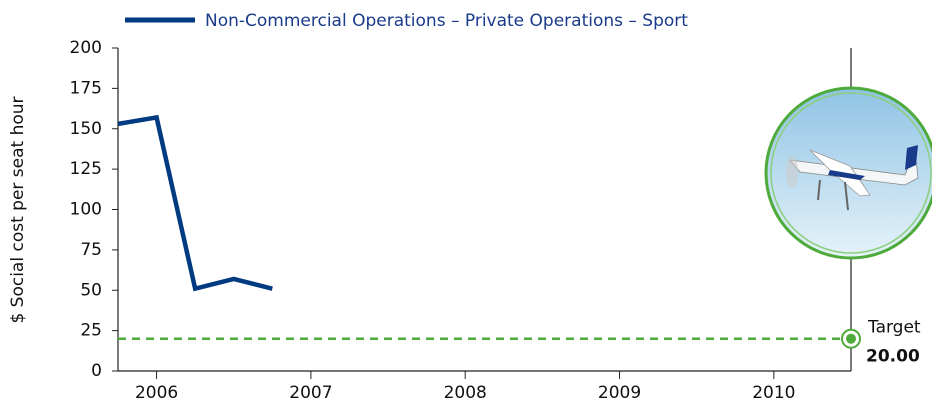 Image resolution: width=932 pixels, height=412 pixels. What do you see at coordinates (156, 393) in the screenshot?
I see `x-tick-label: 2006` at bounding box center [156, 393].